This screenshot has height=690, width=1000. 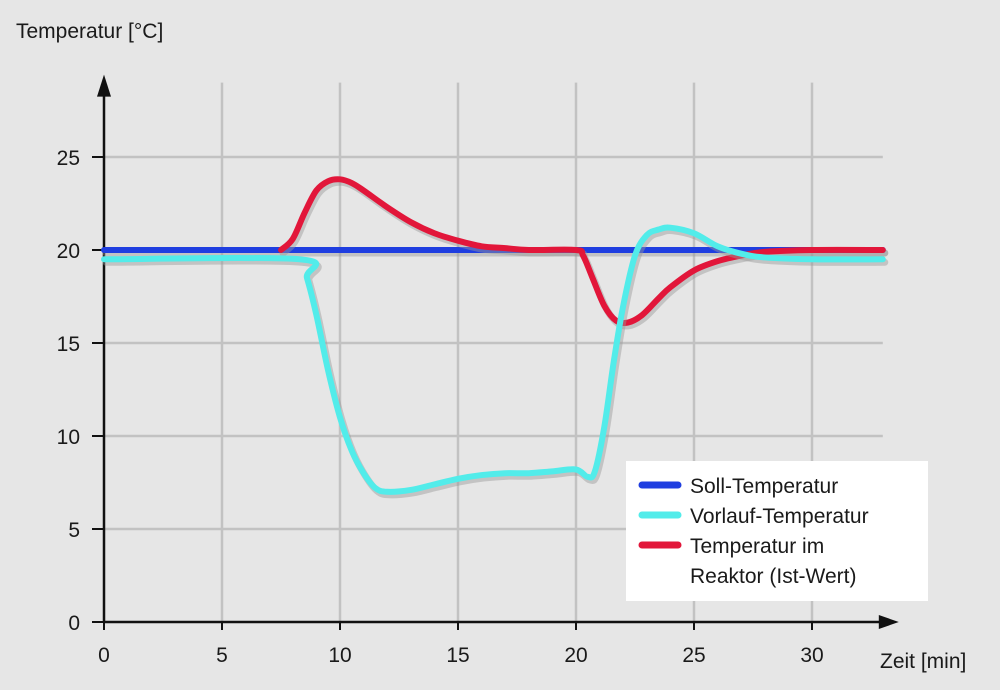 What do you see at coordinates (923, 661) in the screenshot?
I see `x-axis-title: Zeit [min]` at bounding box center [923, 661].